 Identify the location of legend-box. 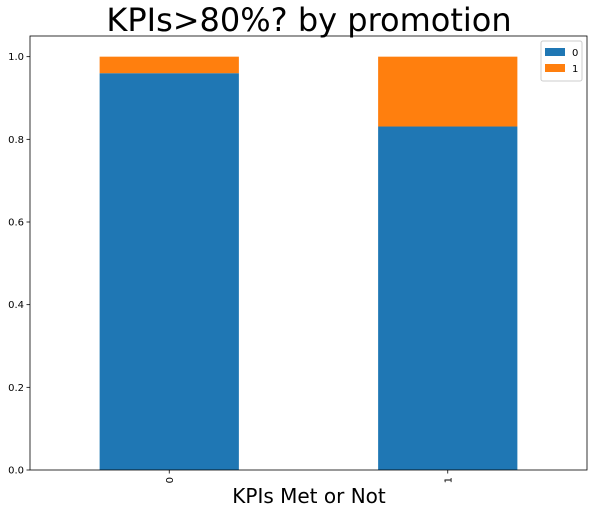
(561, 61).